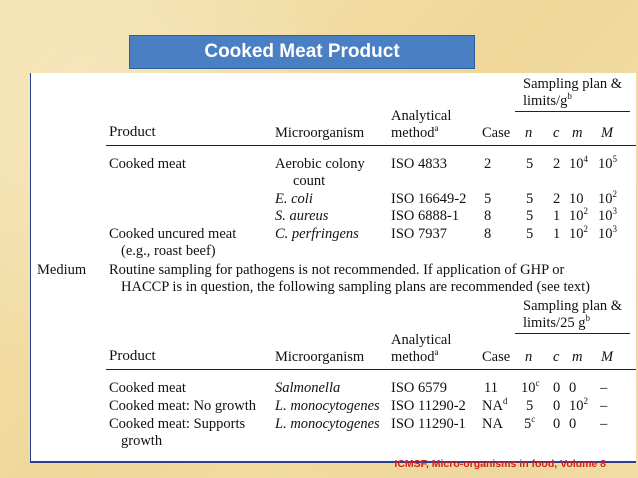 The height and width of the screenshot is (478, 638). What do you see at coordinates (302, 52) in the screenshot?
I see `slide-title: Cooked Meat Product` at bounding box center [302, 52].